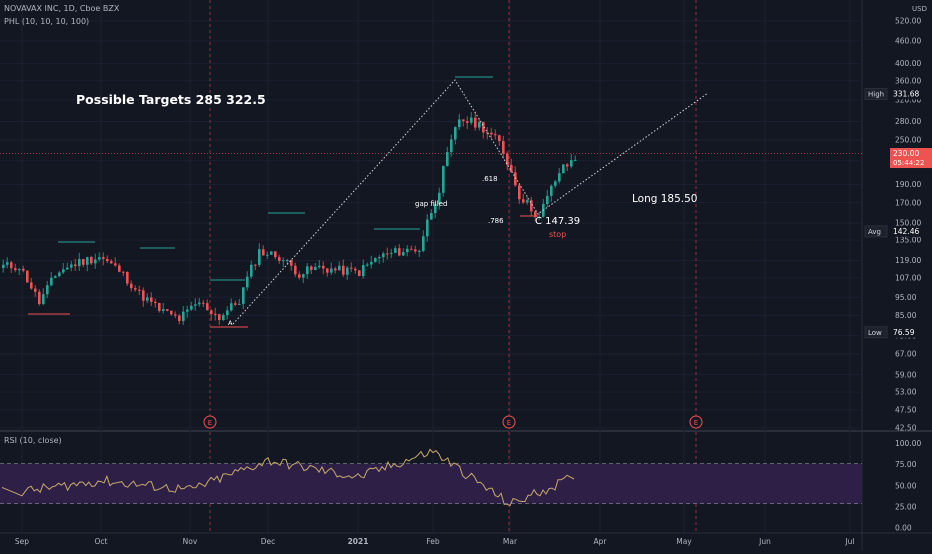 The image size is (932, 554). What do you see at coordinates (911, 94) in the screenshot?
I see `high-tag-box` at bounding box center [911, 94].